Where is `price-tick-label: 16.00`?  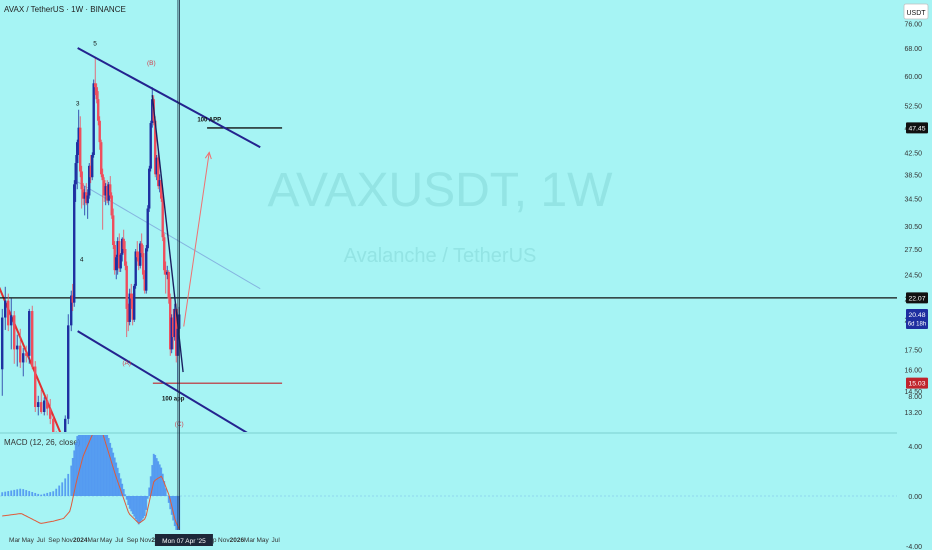
price-tick-label: 16.00 is located at coordinates (913, 370).